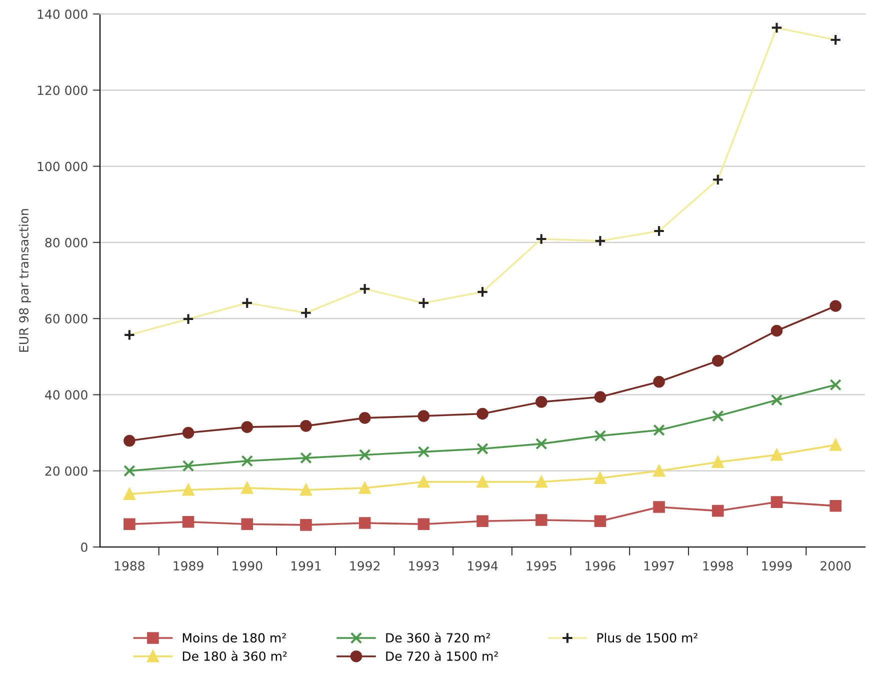 The height and width of the screenshot is (678, 879). Describe the element at coordinates (306, 566) in the screenshot. I see `x-tick-label: 1991` at that location.